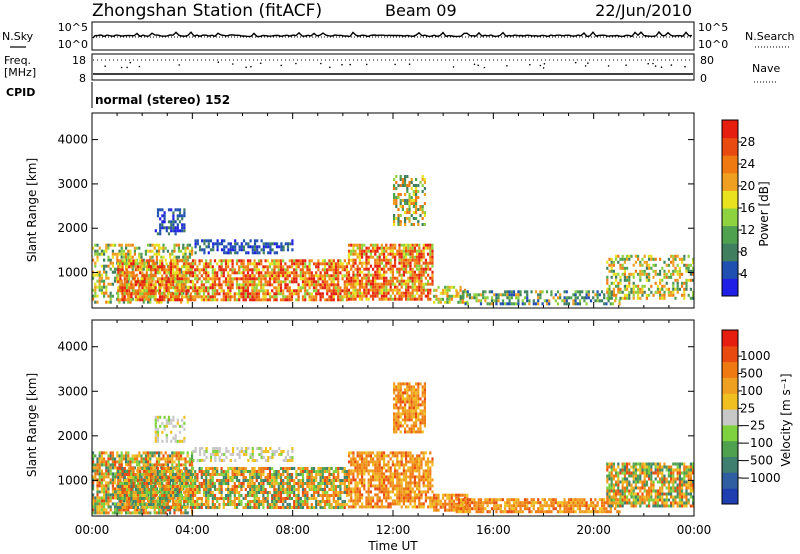 The image size is (800, 554). What do you see at coordinates (82, 78) in the screenshot?
I see `freq-tick-bottom: 8` at bounding box center [82, 78].